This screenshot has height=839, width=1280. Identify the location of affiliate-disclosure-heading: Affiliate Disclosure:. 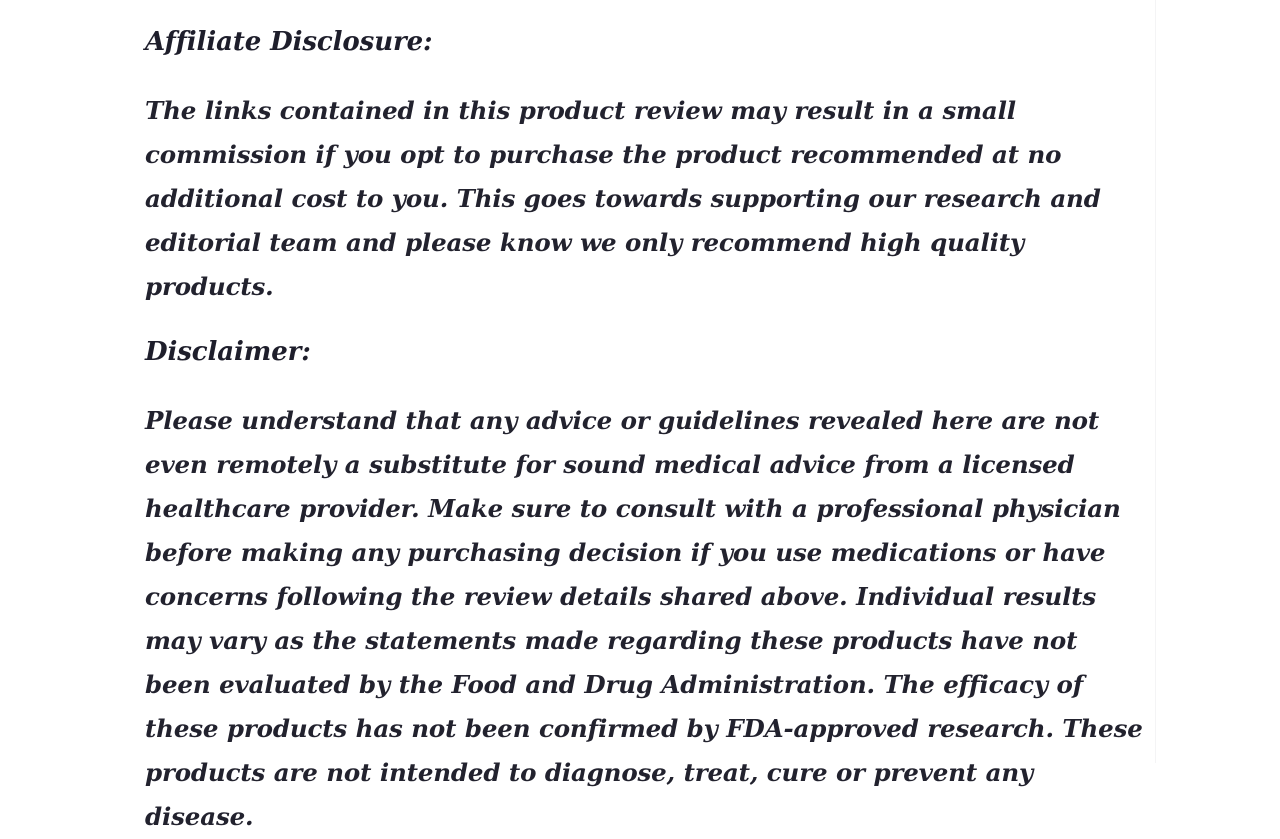
(289, 42).